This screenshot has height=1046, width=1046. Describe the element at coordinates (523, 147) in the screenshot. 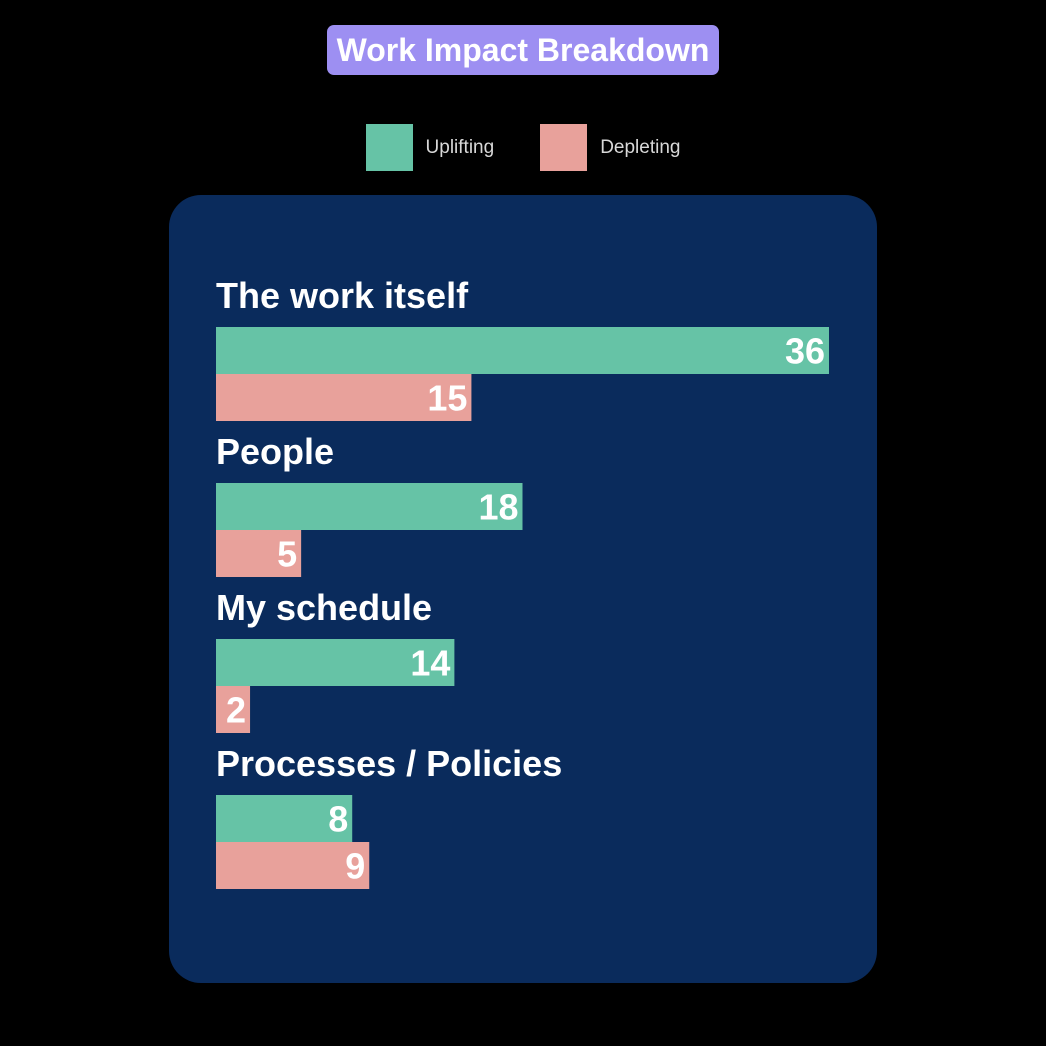

I see `legend: Uplifting Depleting` at that location.